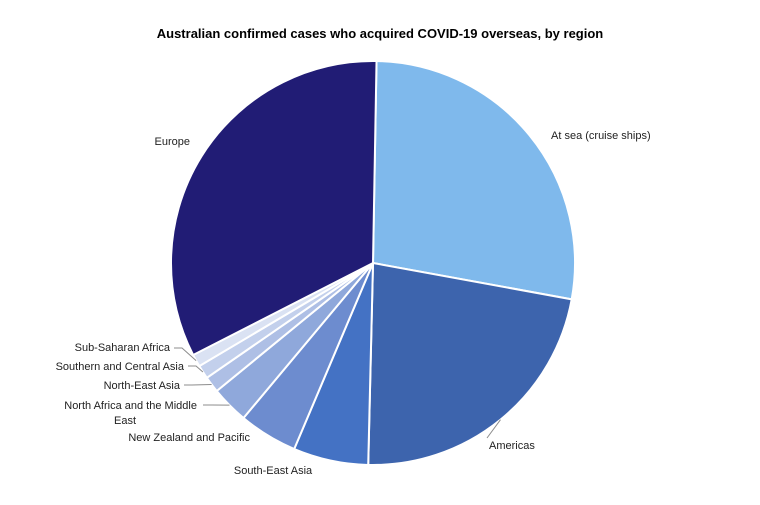 The width and height of the screenshot is (760, 505). What do you see at coordinates (130, 406) in the screenshot?
I see `slice-label-north-africa-line1: North Africa and the Middle` at bounding box center [130, 406].